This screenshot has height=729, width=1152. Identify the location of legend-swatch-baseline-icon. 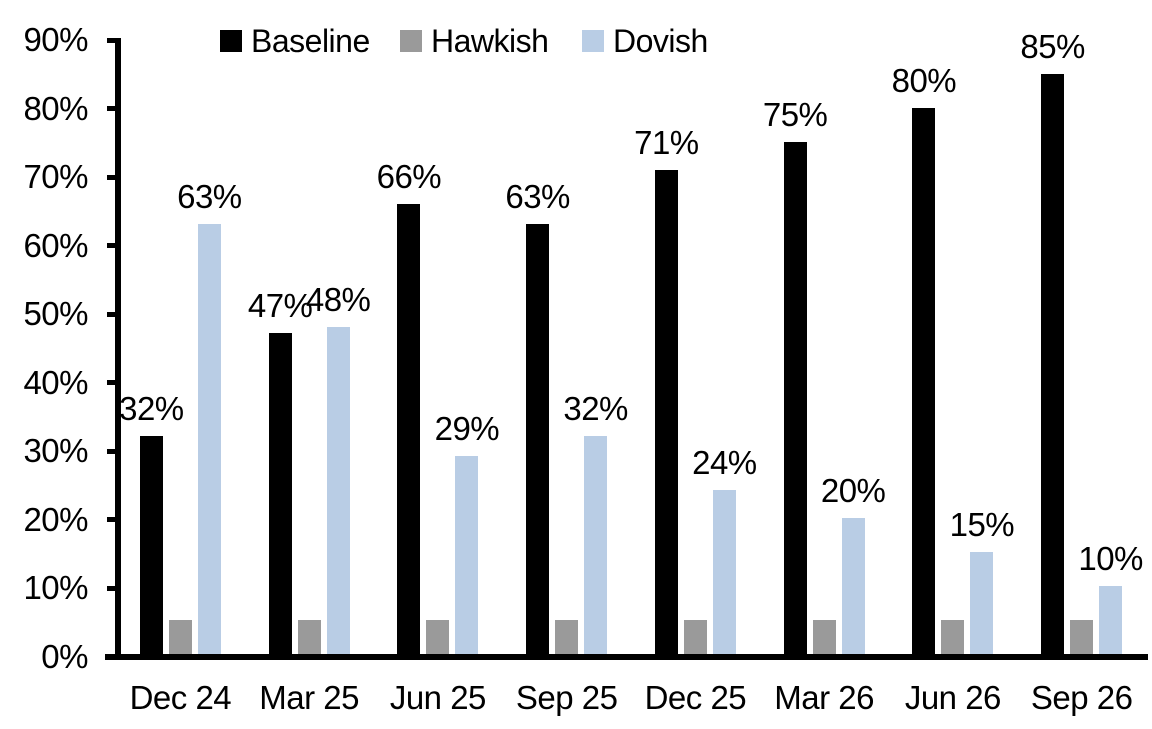
(231, 41).